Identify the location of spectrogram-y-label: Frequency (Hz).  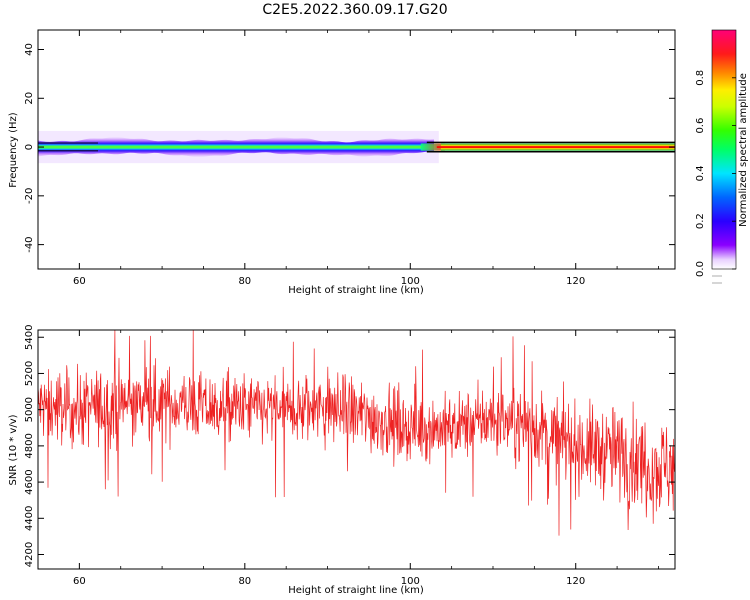
(13, 150).